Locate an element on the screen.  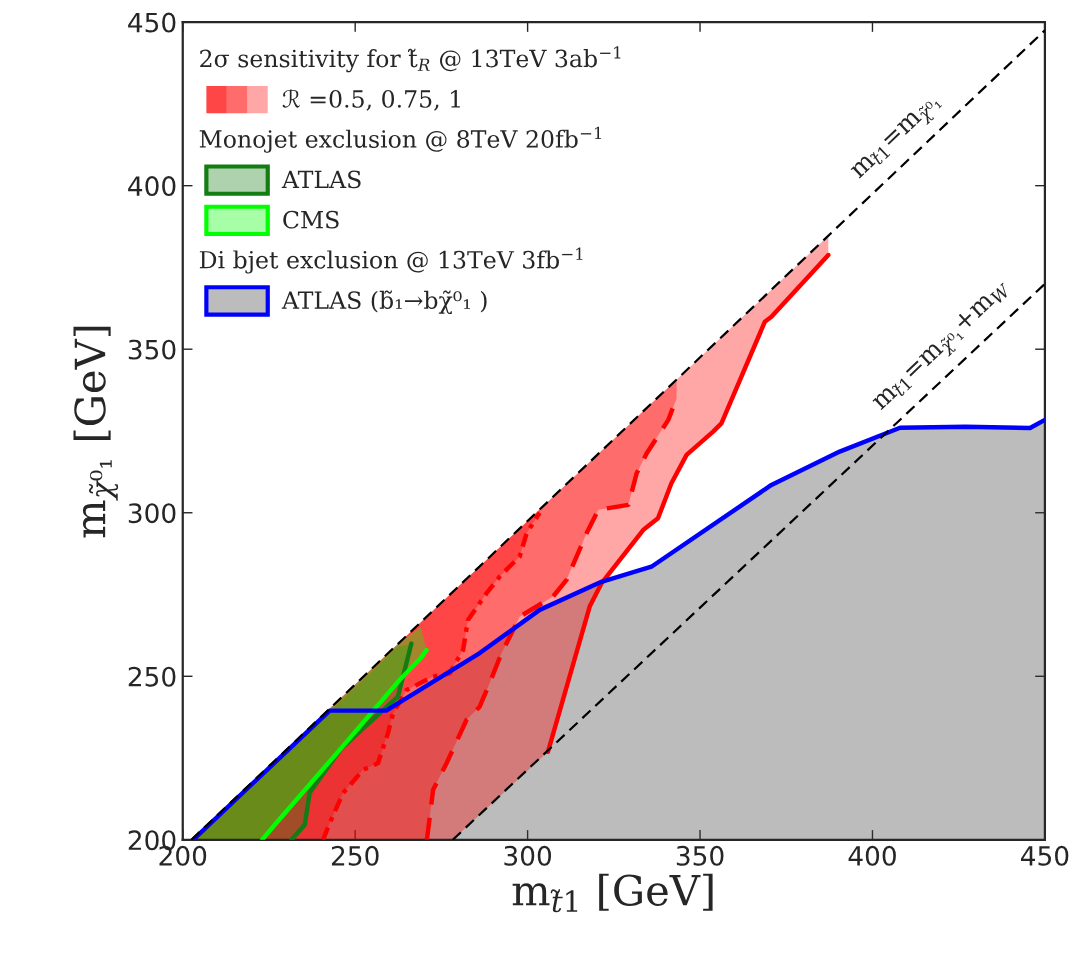
y-tick-label: 450 is located at coordinates (152, 22).